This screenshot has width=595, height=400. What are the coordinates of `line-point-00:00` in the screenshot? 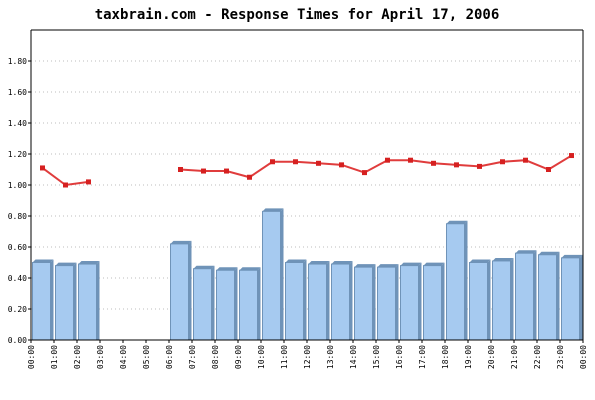 It's located at (42, 168).